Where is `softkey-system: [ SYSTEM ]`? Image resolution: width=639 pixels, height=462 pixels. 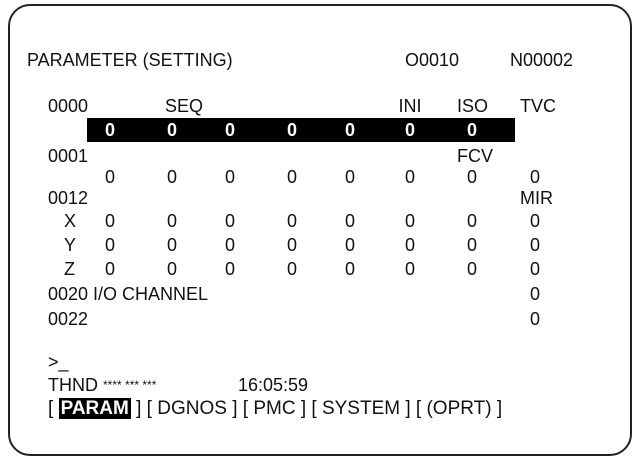
softkey-system: [ SYSTEM ] is located at coordinates (361, 408).